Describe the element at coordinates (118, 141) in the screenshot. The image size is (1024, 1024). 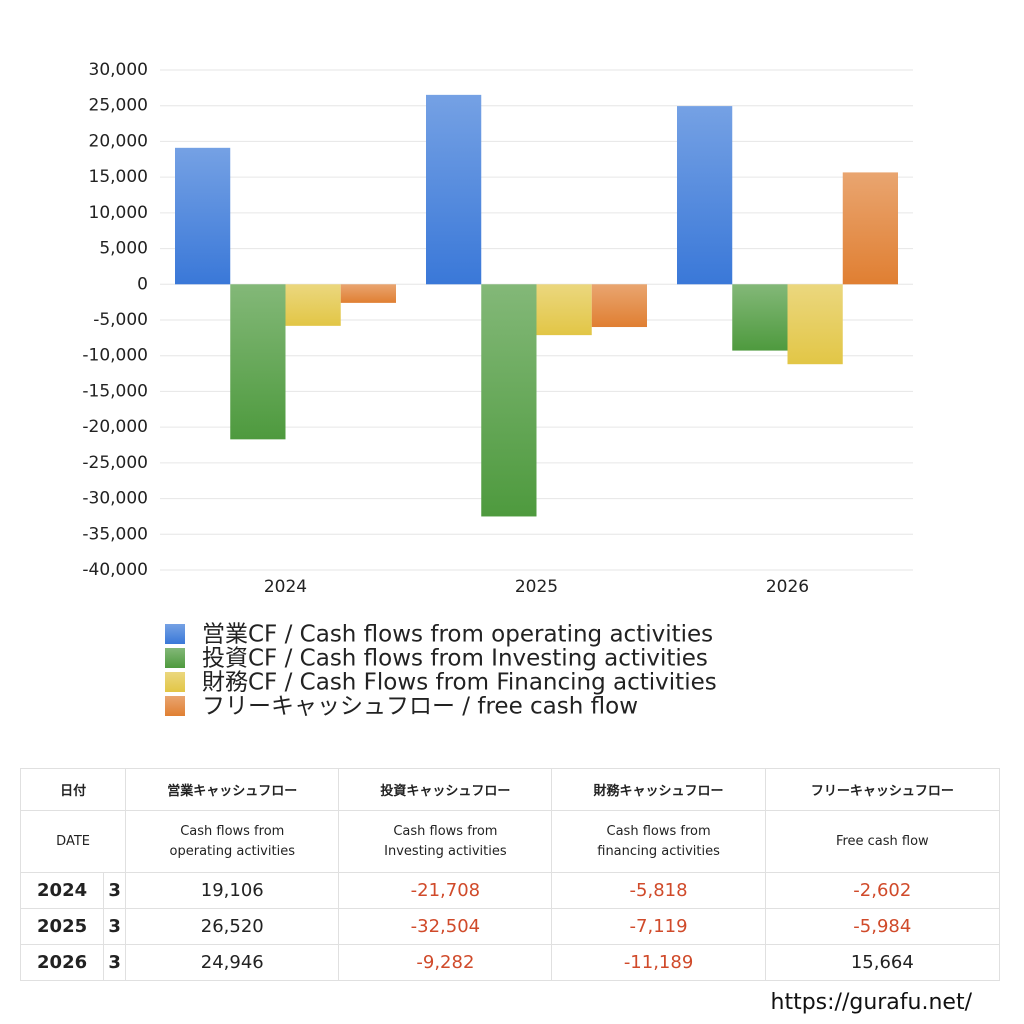
I see `y-tick-label: 20,000` at that location.